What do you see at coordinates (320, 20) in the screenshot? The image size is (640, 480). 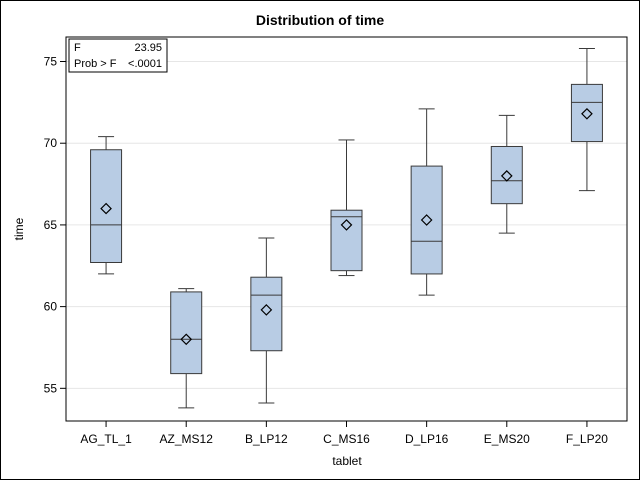 I see `chart-title: Distribution of time` at bounding box center [320, 20].